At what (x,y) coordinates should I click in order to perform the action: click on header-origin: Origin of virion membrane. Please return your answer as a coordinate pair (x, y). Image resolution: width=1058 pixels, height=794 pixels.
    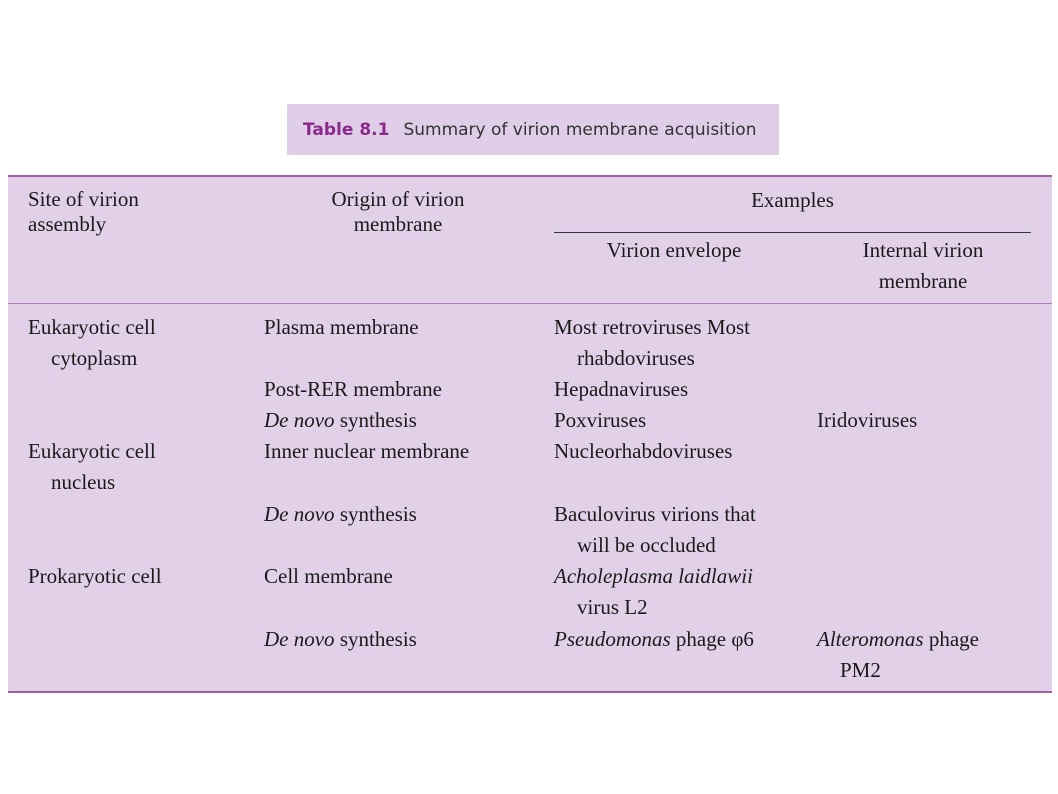
    Looking at the image, I should click on (398, 212).